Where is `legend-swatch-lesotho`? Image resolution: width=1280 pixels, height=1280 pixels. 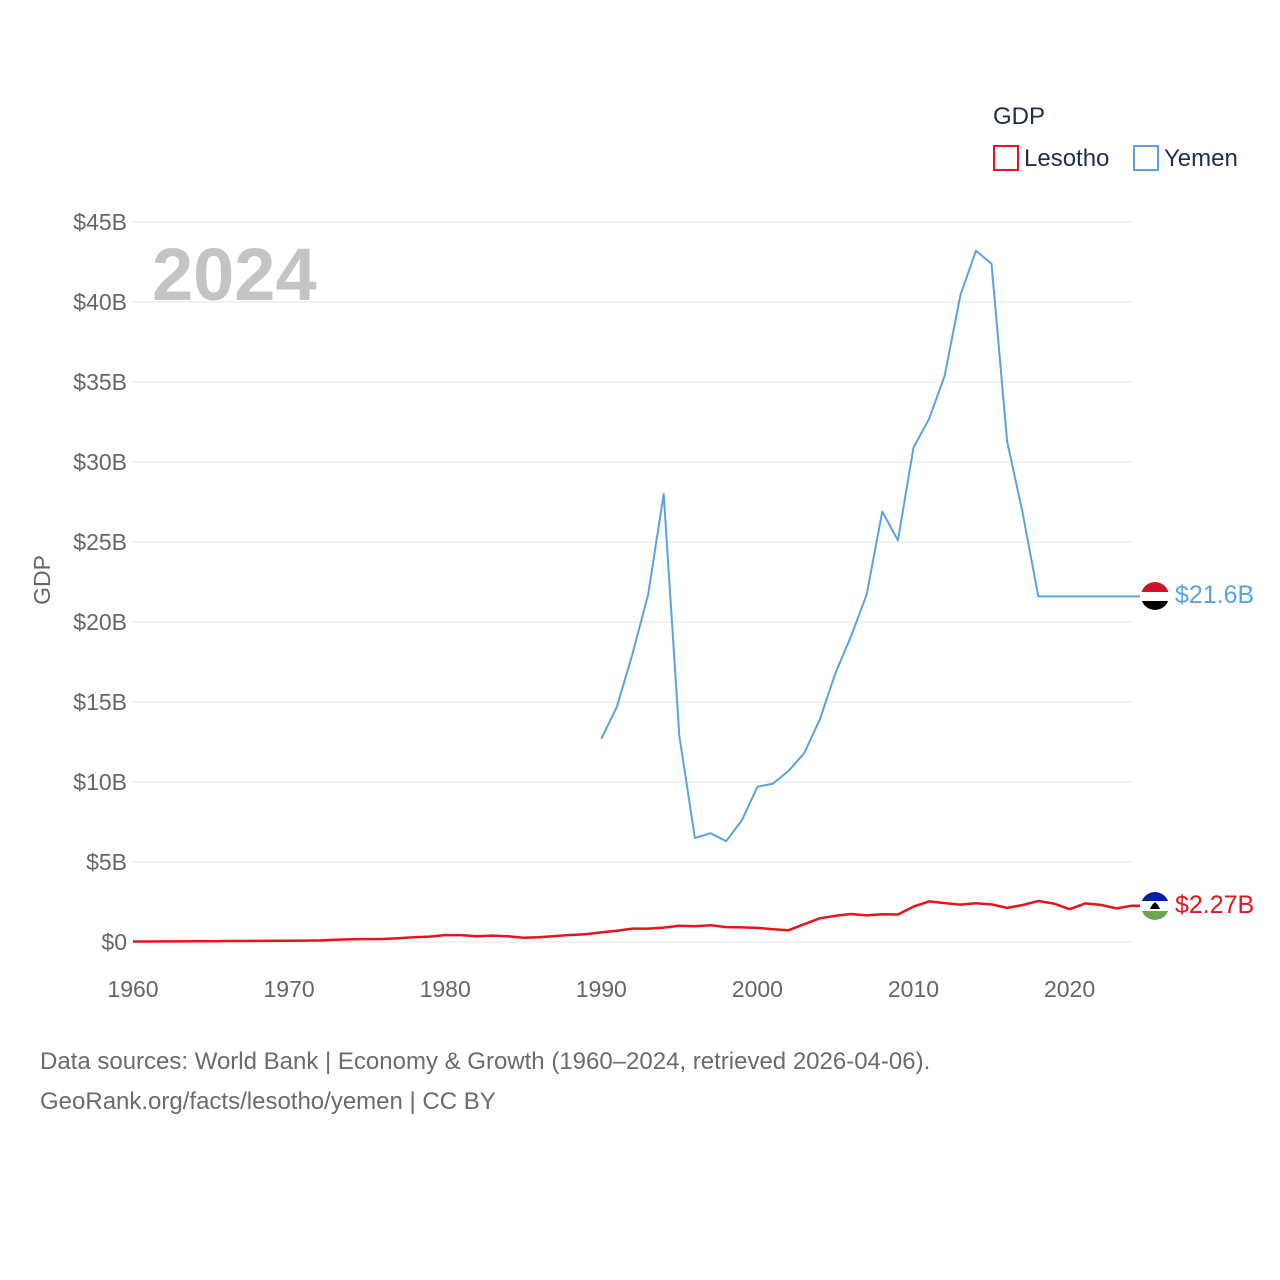 legend-swatch-lesotho is located at coordinates (1006, 158).